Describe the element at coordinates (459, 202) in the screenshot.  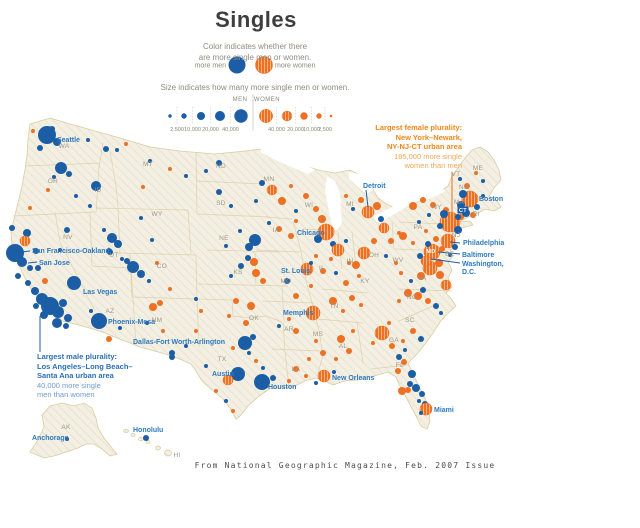
I see `state-label-MA: MA` at that location.